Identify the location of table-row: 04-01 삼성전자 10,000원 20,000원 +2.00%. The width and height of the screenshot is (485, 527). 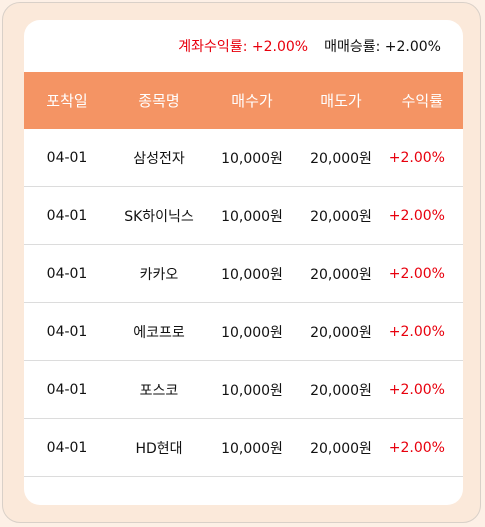
(243, 158).